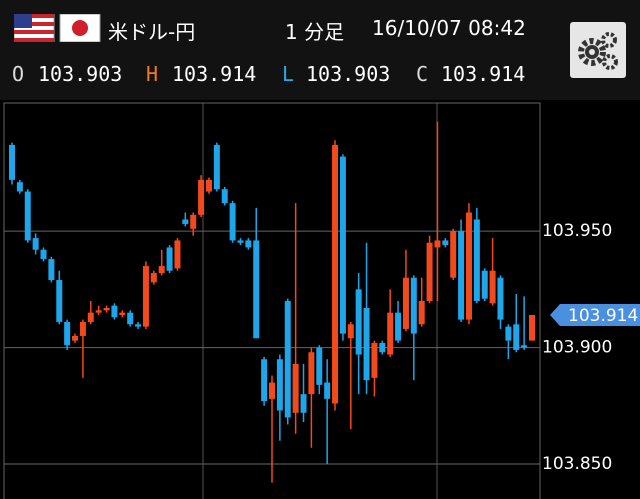  What do you see at coordinates (288, 74) in the screenshot?
I see `ohlc-label: L` at bounding box center [288, 74].